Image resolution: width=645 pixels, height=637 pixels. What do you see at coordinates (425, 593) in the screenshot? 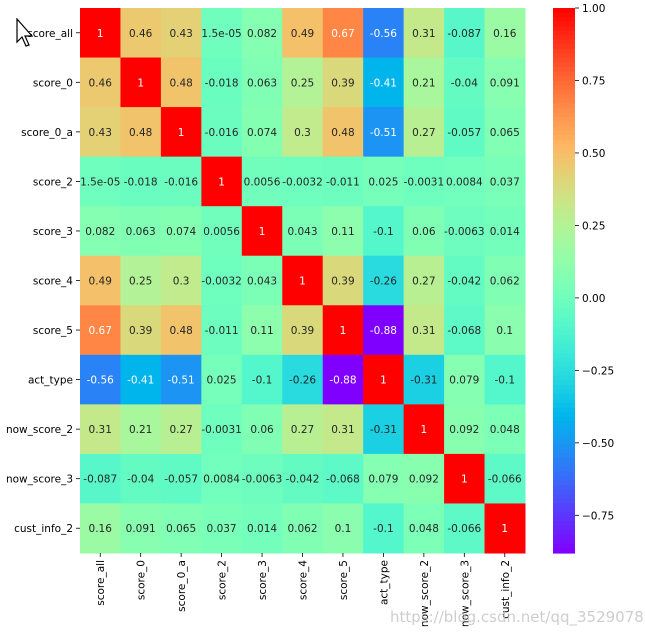
I see `x-tick-label: now_score_2` at bounding box center [425, 593].